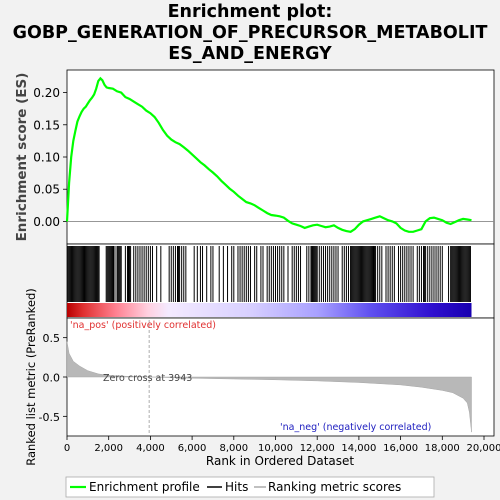  What do you see at coordinates (150, 448) in the screenshot?
I see `x-tick-label-2: 4,000` at bounding box center [150, 448].